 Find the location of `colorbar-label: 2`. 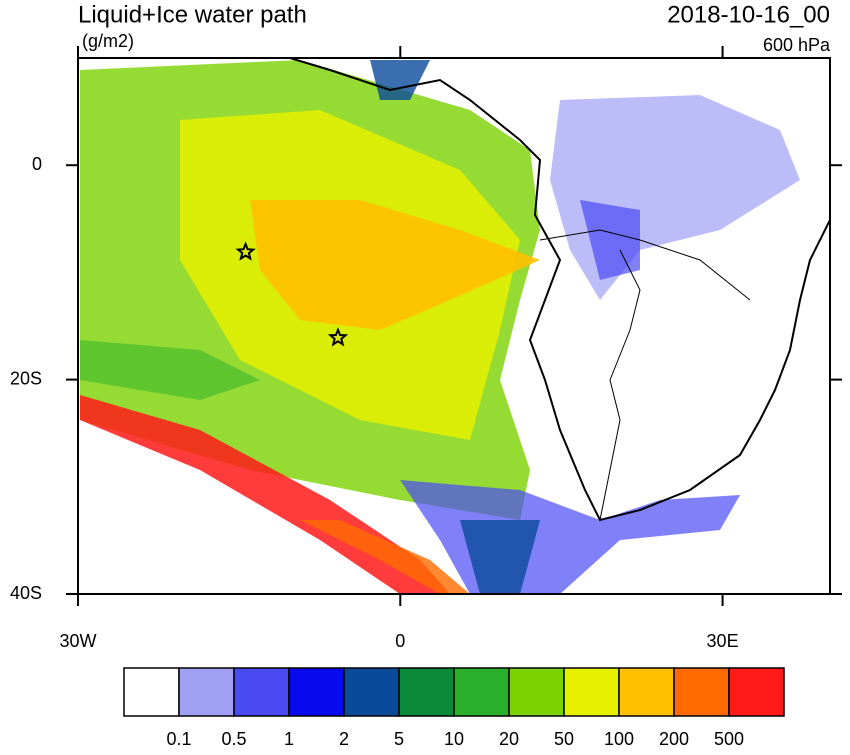

colorbar-label: 2 is located at coordinates (344, 739).